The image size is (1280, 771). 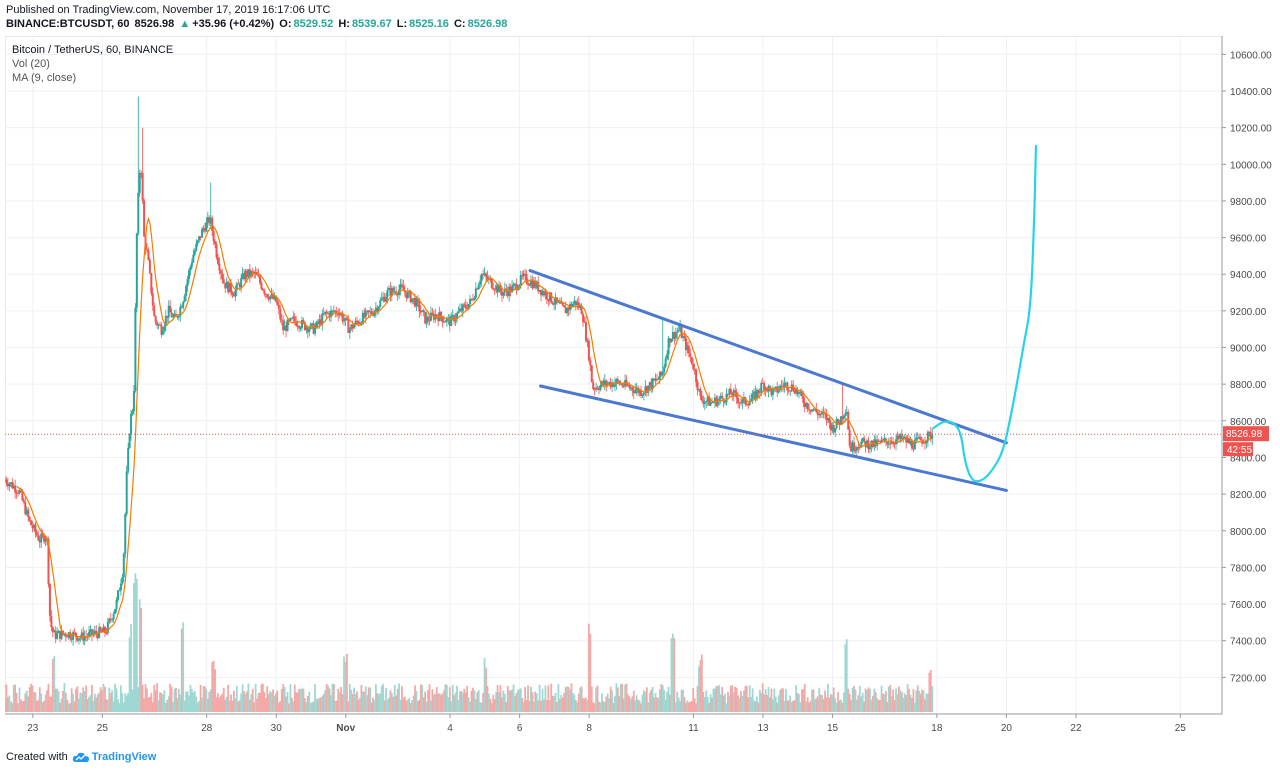 I want to click on volume-bars, so click(x=469, y=642).